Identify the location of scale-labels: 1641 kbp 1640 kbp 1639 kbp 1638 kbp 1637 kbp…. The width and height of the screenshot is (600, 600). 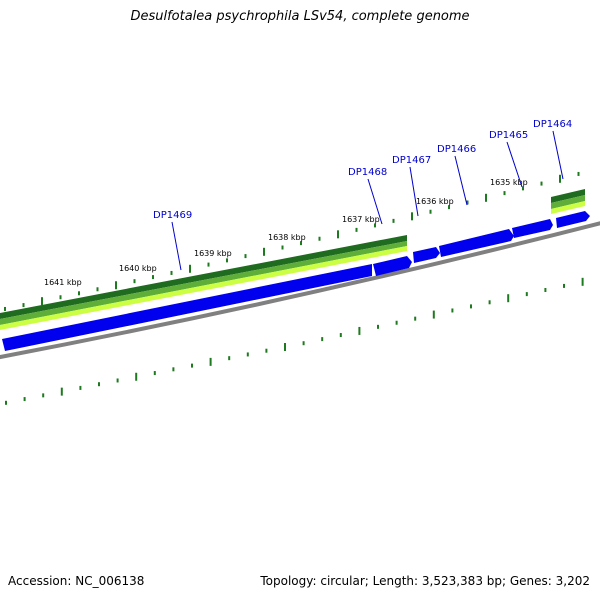
(286, 232).